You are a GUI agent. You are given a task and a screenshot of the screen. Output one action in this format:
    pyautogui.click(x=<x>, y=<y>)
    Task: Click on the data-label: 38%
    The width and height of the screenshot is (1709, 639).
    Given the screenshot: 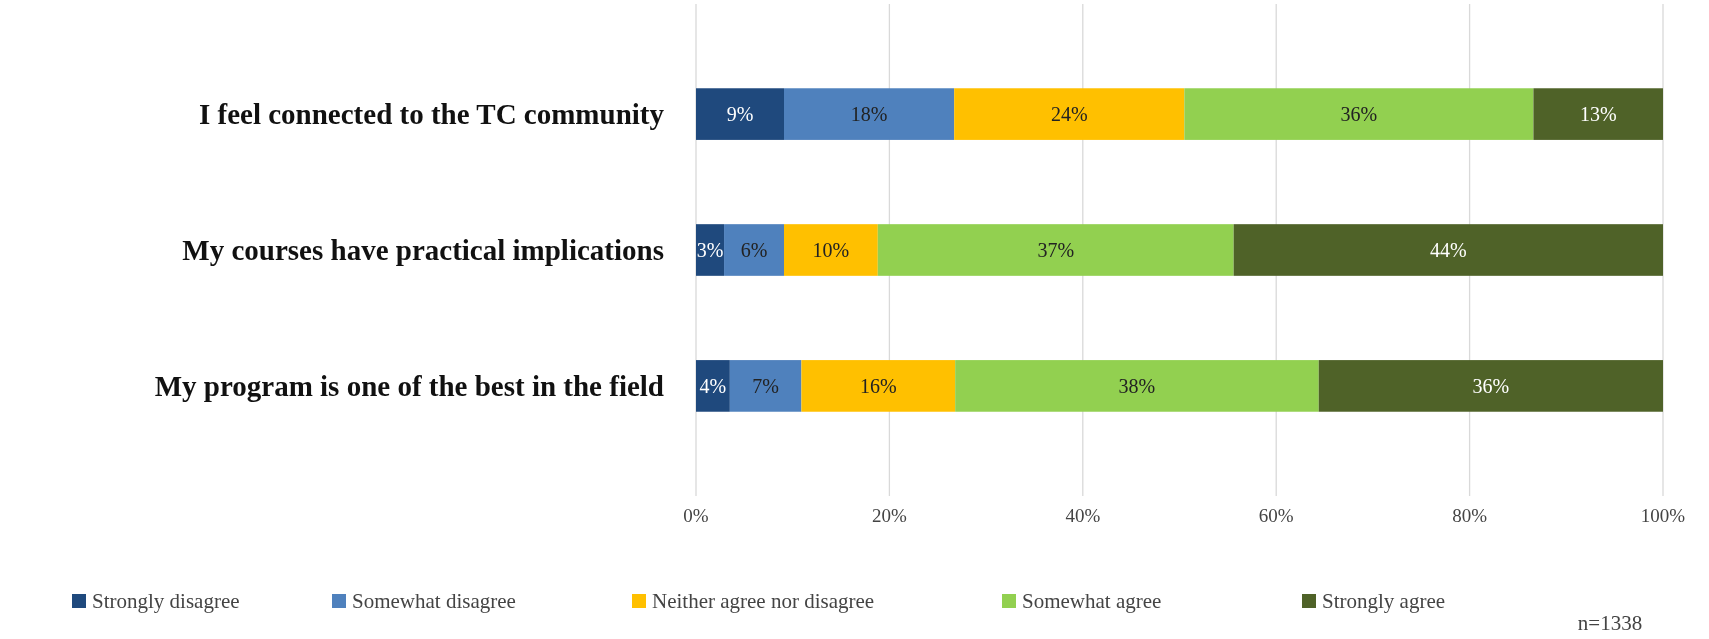 What is the action you would take?
    pyautogui.click(x=1137, y=385)
    